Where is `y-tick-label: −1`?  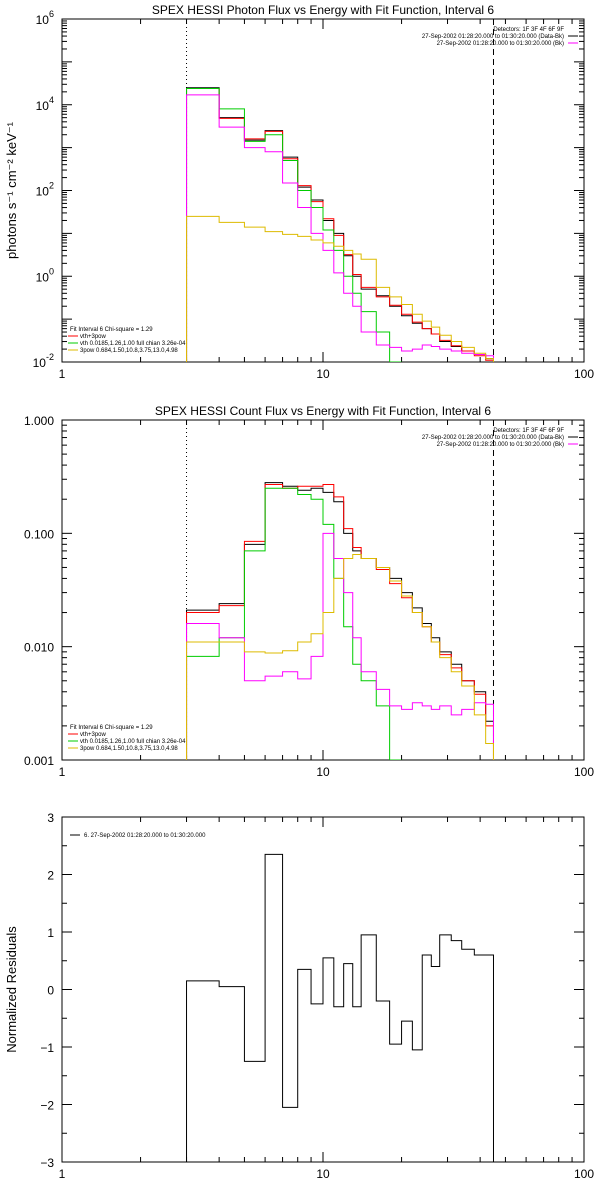 y-tick-label: −1 is located at coordinates (47, 1048).